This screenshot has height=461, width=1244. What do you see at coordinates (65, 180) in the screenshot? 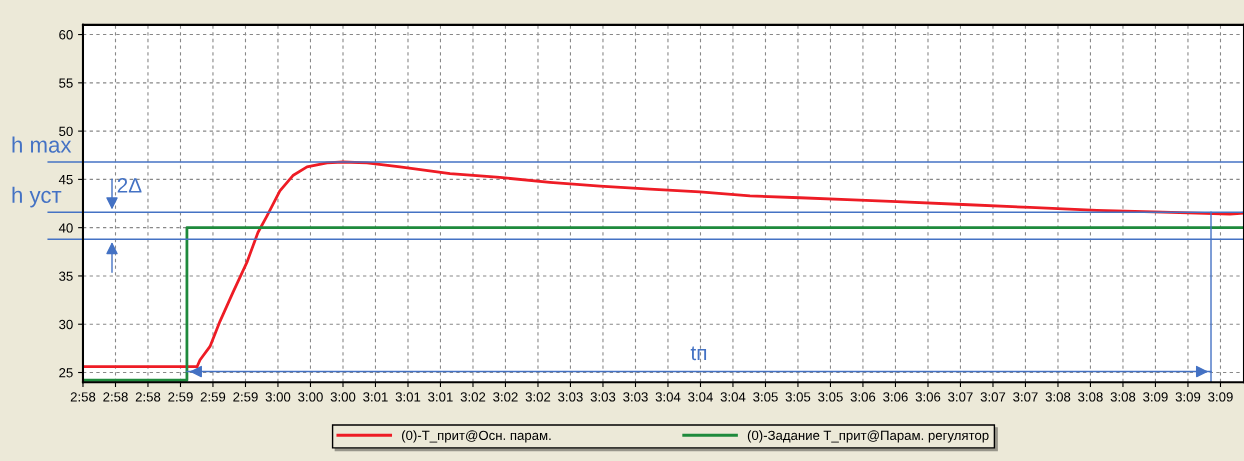
I see `y-tick-label: 45` at bounding box center [65, 180].